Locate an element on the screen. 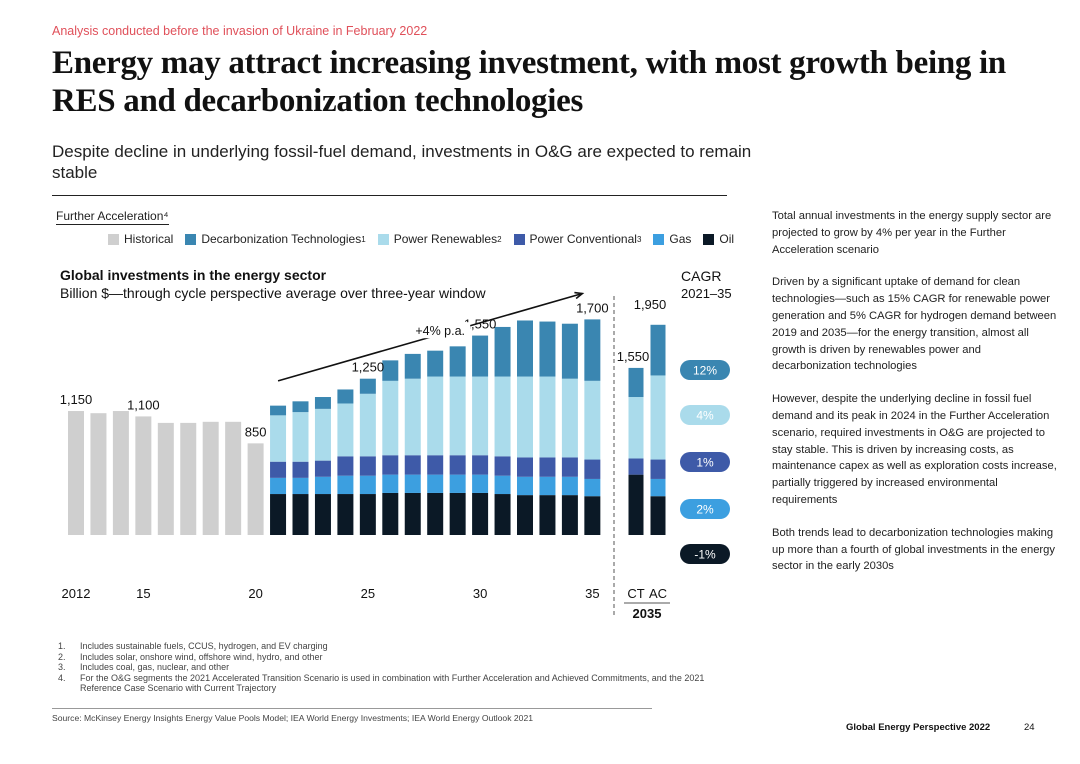  bar-conv-2026 is located at coordinates (390, 465).